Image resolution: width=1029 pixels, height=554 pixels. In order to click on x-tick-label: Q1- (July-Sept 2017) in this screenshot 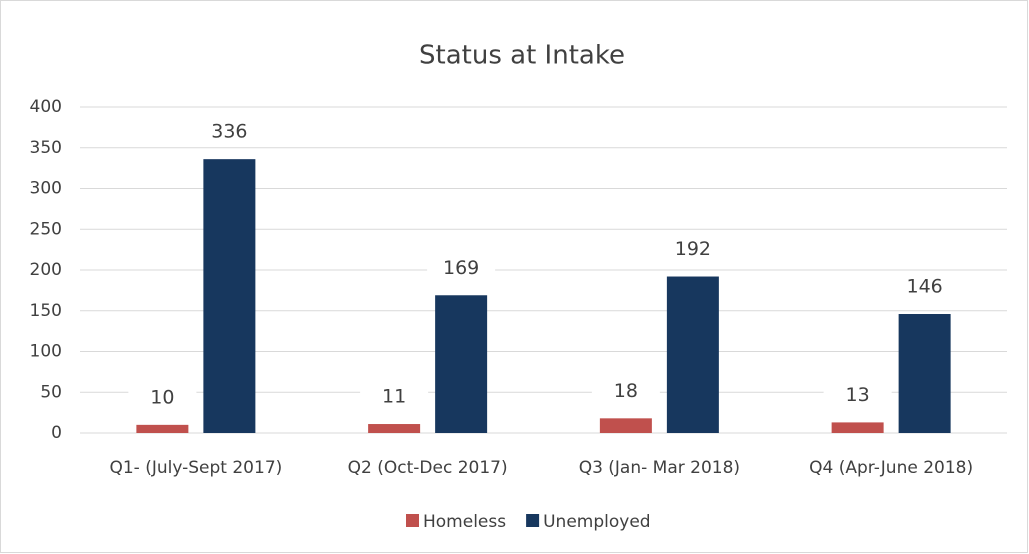, I will do `click(195, 468)`.